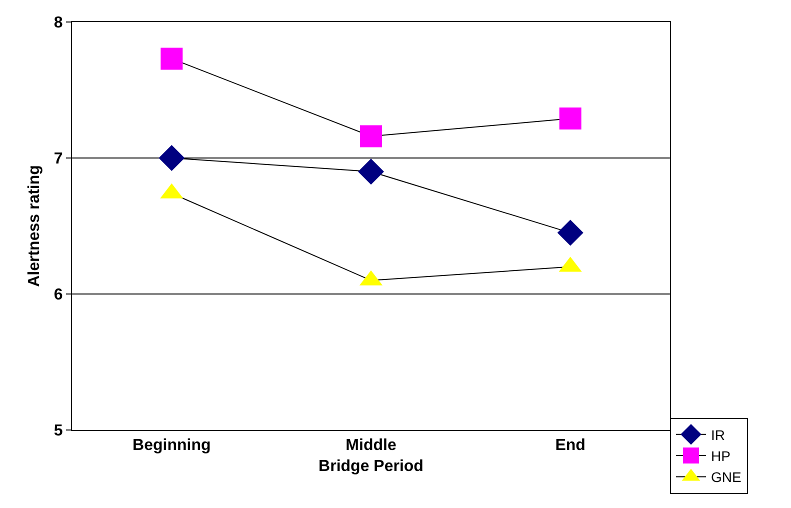 The width and height of the screenshot is (791, 508). What do you see at coordinates (58, 431) in the screenshot?
I see `y-tick-label: 5` at bounding box center [58, 431].